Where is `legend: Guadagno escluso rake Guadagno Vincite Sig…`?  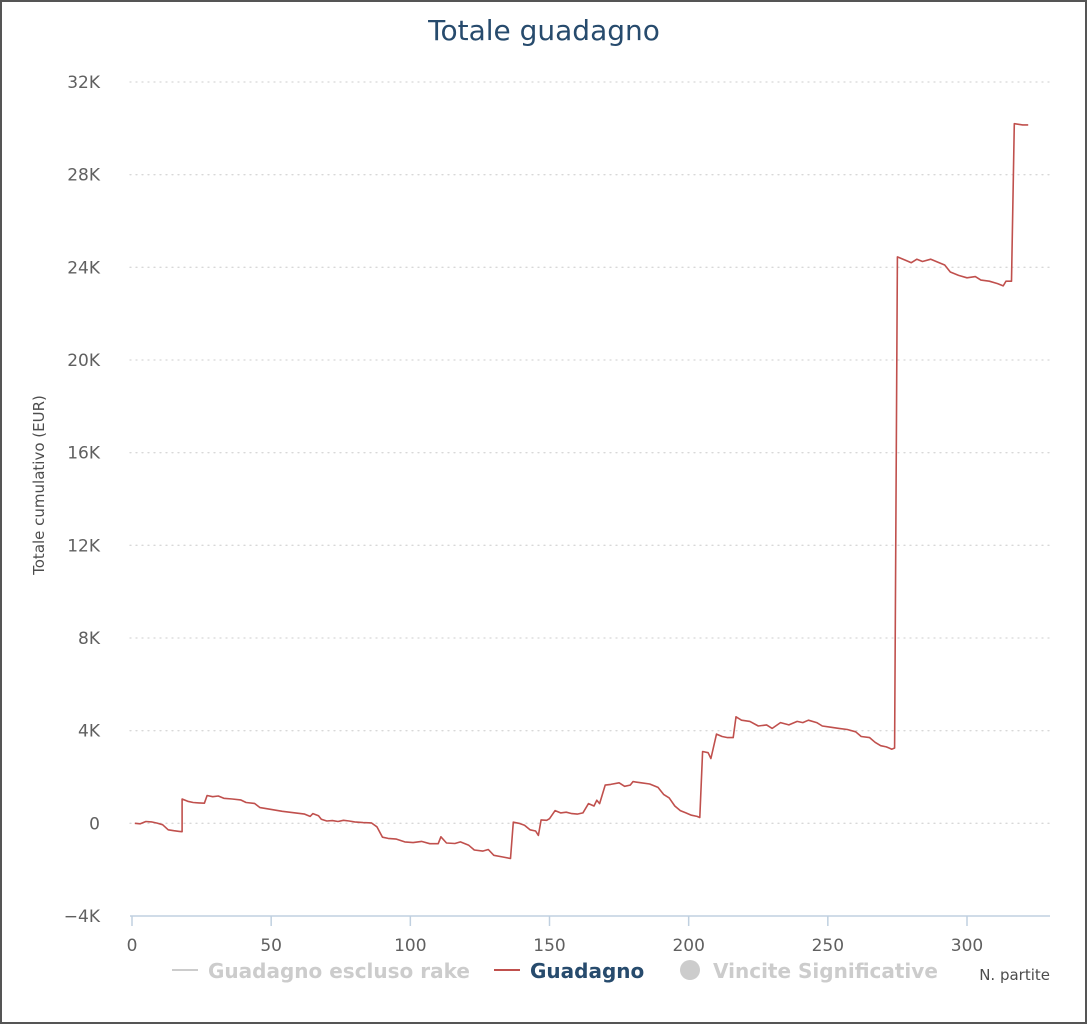
legend: Guadagno escluso rake Guadagno Vincite Sig… is located at coordinates (555, 971).